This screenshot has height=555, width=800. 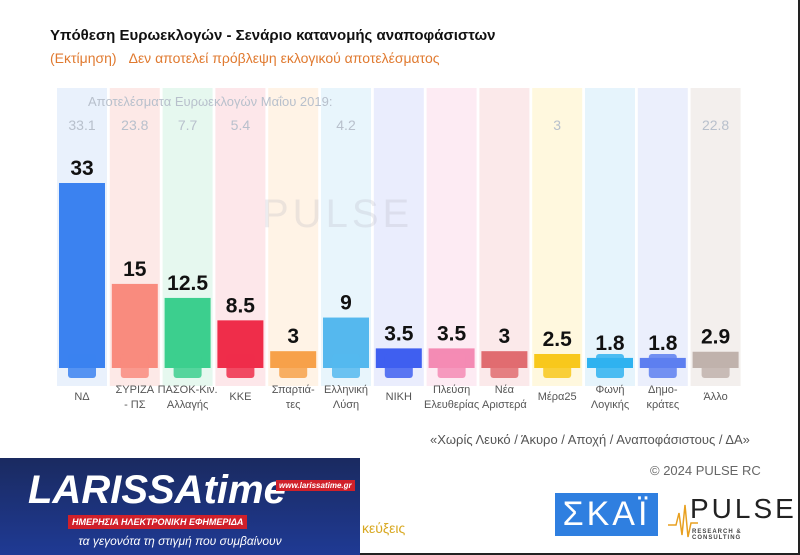 What do you see at coordinates (188, 390) in the screenshot?
I see `category-label: ΠΑΣΟΚ-Κιν.` at bounding box center [188, 390].